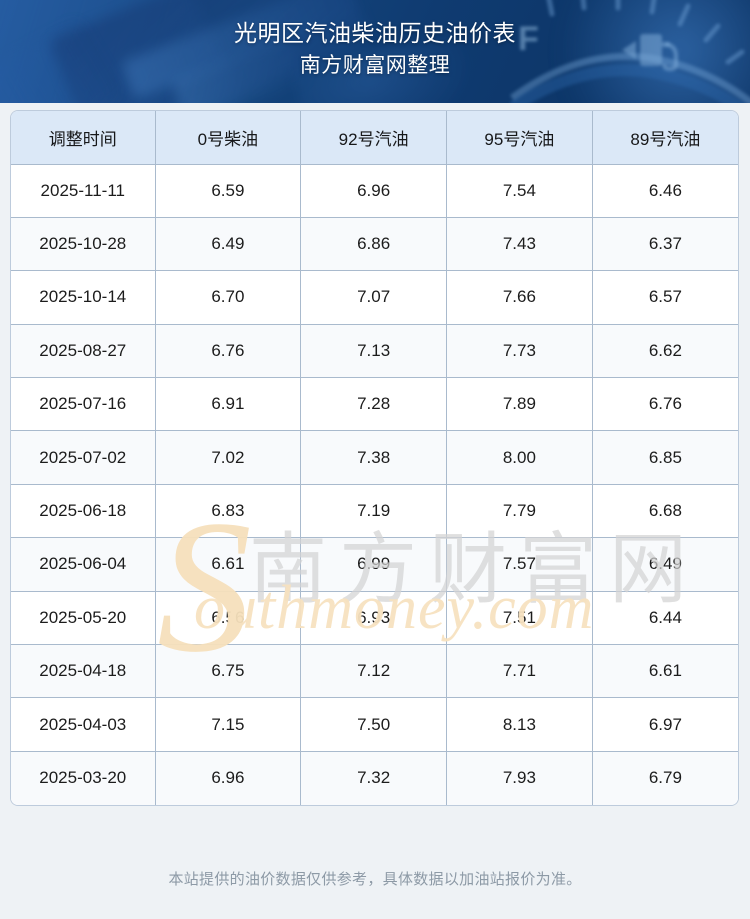  I want to click on cell-diesel0: 6.59, so click(228, 191).